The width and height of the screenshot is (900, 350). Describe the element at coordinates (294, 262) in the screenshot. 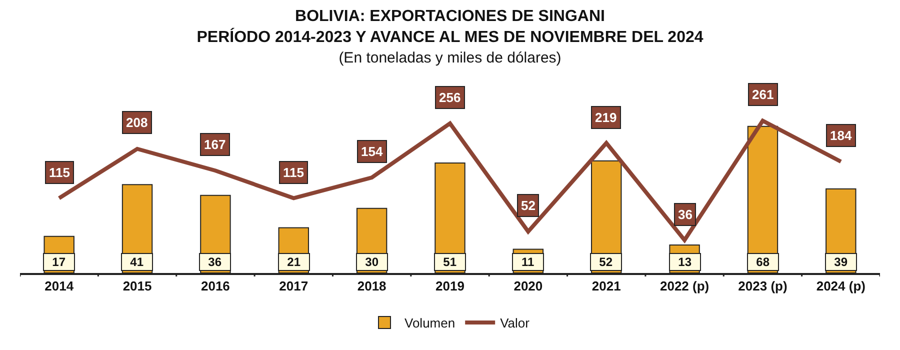

I see `data-label: 21` at that location.